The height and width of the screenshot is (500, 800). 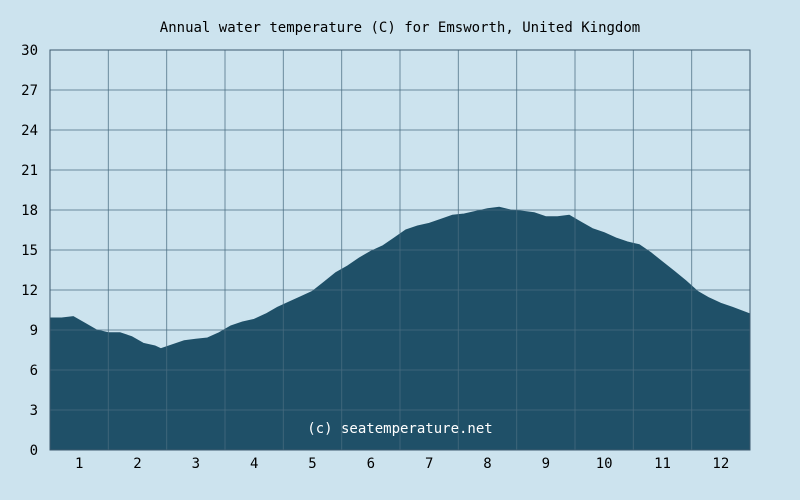 What do you see at coordinates (487, 464) in the screenshot?
I see `x-tick-label: 8` at bounding box center [487, 464].